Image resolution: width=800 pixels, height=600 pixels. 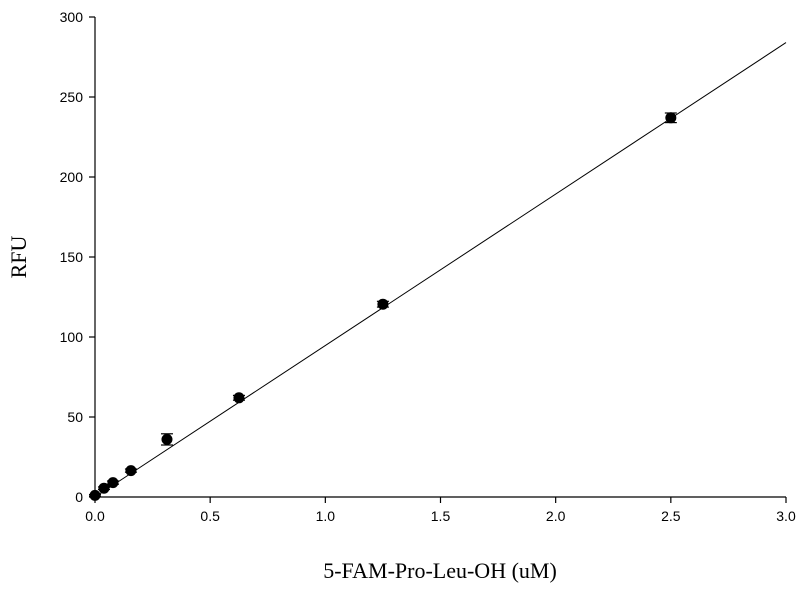 I want to click on y-tick-label: 200, so click(x=72, y=177).